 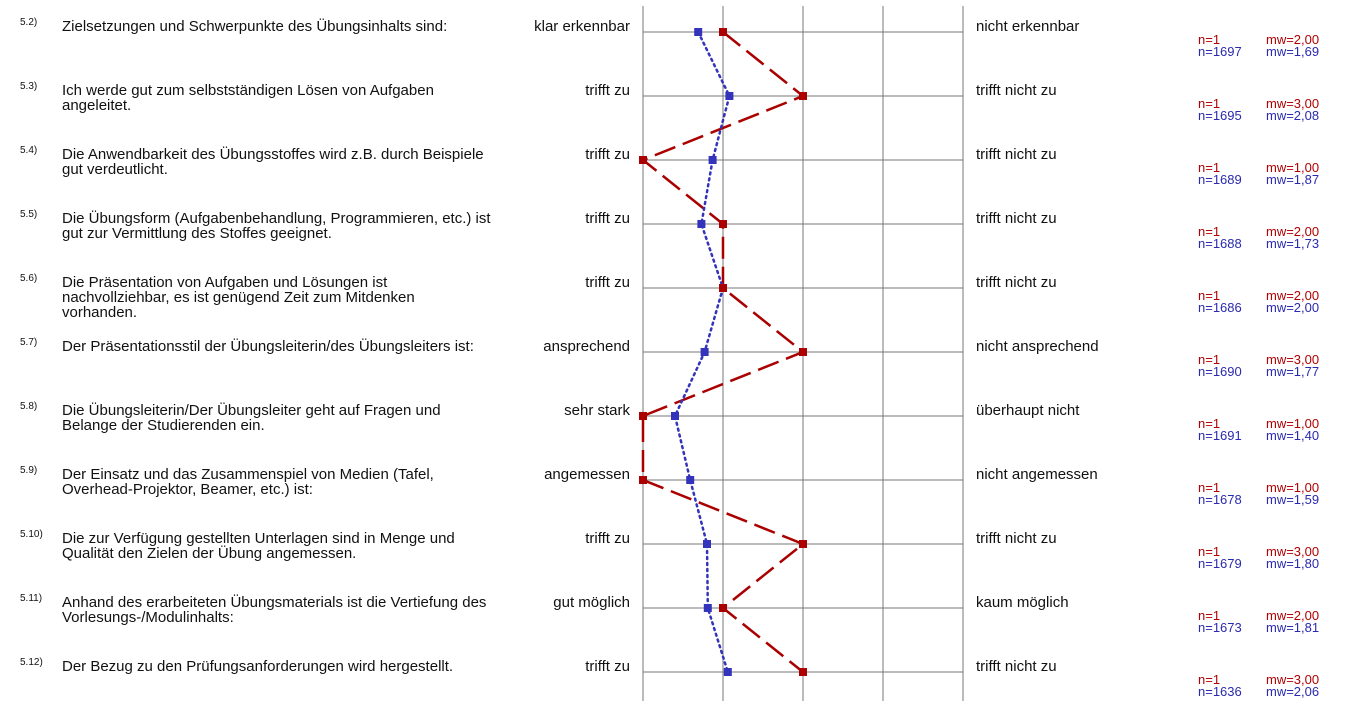 I want to click on scale-left-label: ansprechend, so click(x=586, y=346).